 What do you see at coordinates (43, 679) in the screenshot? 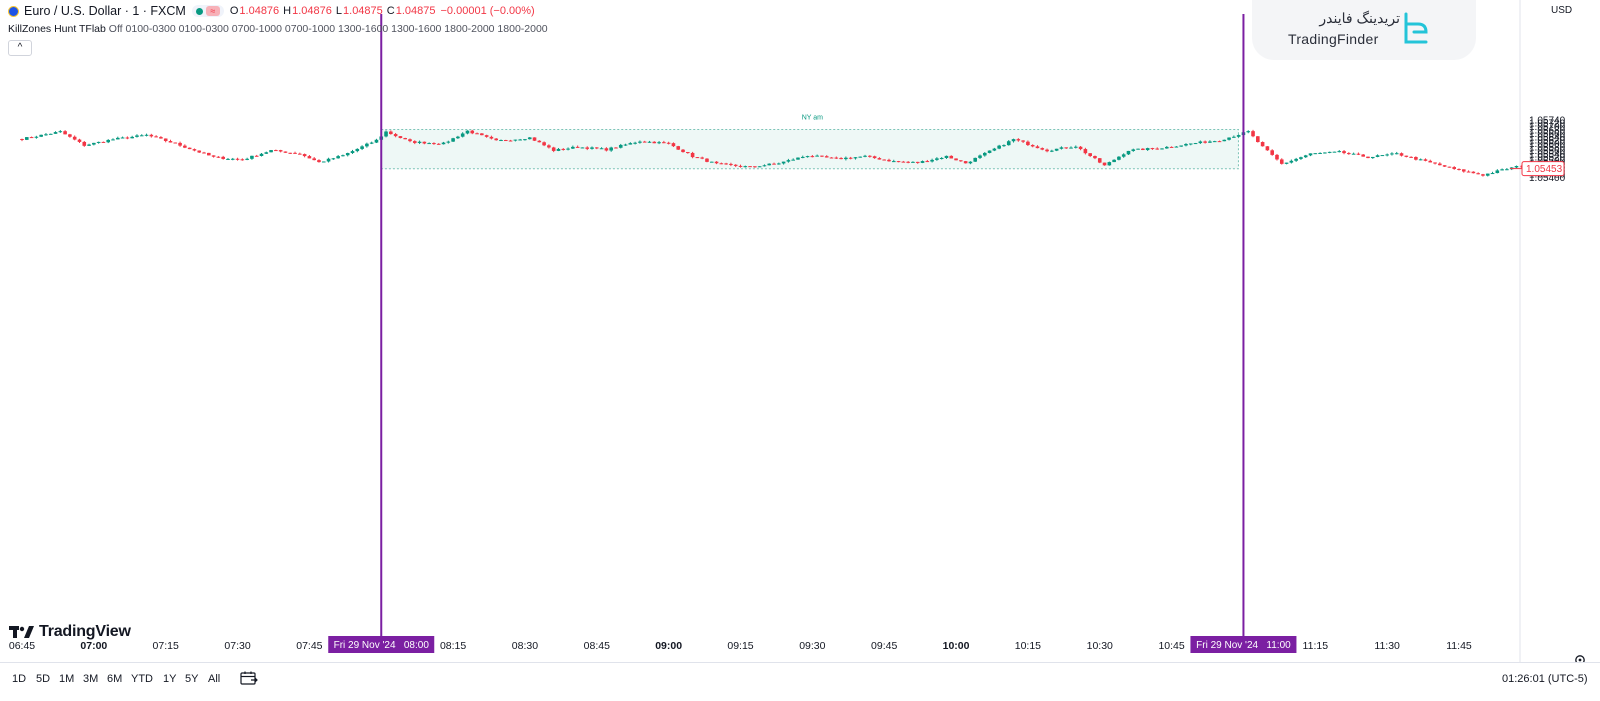
I see `range-5d-button: 5D` at bounding box center [43, 679].